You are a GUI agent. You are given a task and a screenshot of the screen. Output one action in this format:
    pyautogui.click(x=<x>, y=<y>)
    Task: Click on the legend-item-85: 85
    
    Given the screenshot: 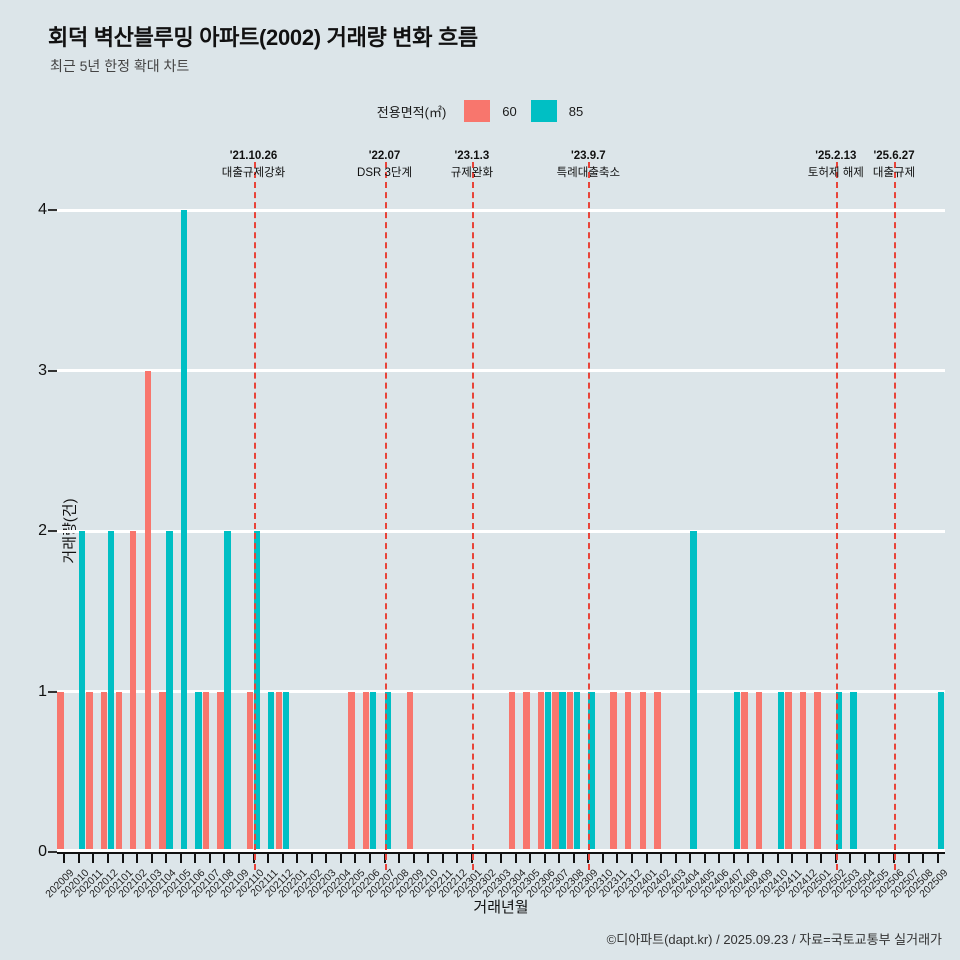 What is the action you would take?
    pyautogui.click(x=556, y=111)
    